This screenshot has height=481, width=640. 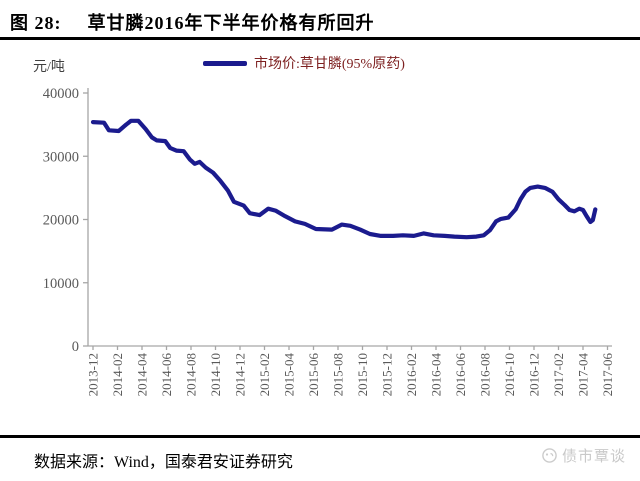 I want to click on x-axis-tick-label: 2014-06, so click(x=166, y=375).